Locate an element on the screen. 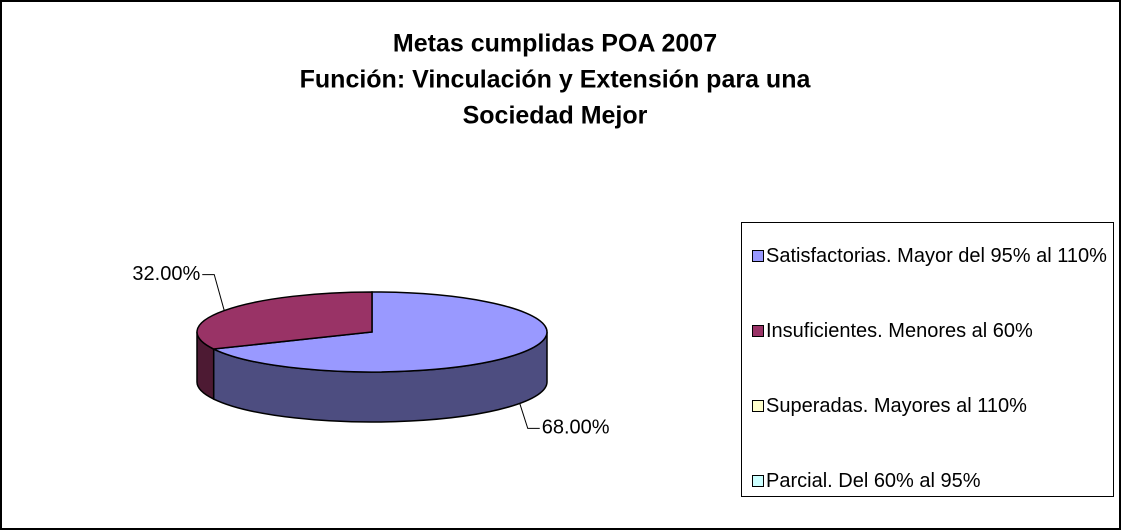 The image size is (1122, 531). legend-entry: Superadas. Mayores al 110% is located at coordinates (929, 406).